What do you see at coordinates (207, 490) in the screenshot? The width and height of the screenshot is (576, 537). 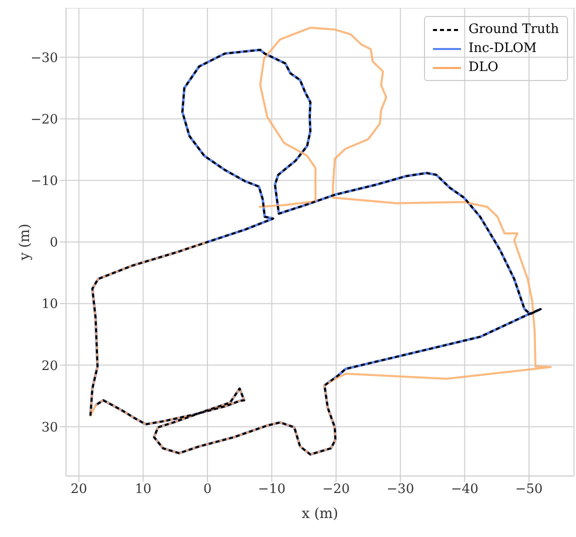 I see `x-tick-label: 0` at bounding box center [207, 490].